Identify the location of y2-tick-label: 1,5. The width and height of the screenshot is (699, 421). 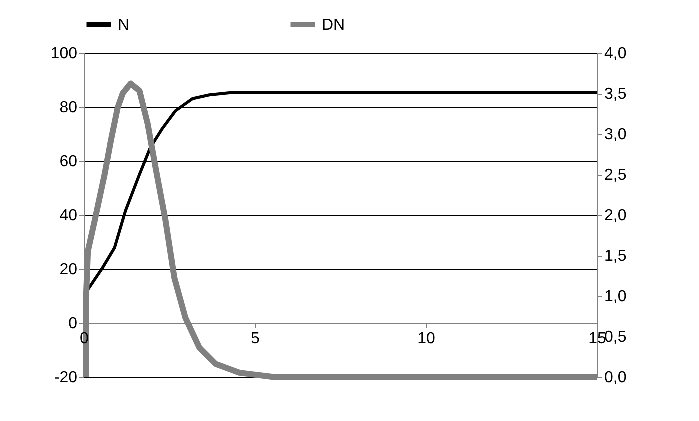
(615, 256).